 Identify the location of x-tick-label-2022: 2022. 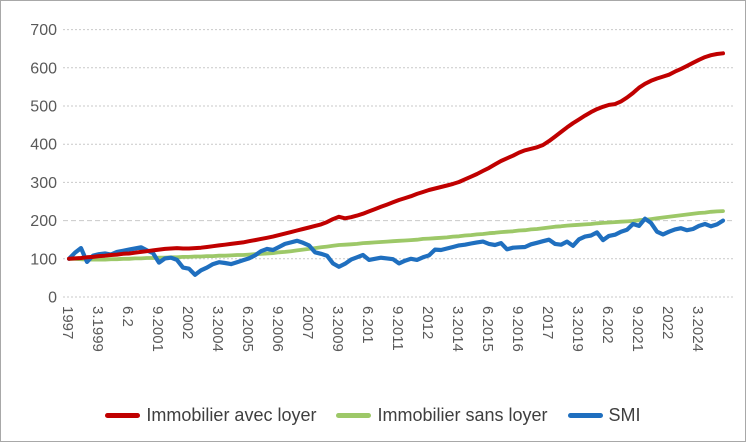
(667, 322).